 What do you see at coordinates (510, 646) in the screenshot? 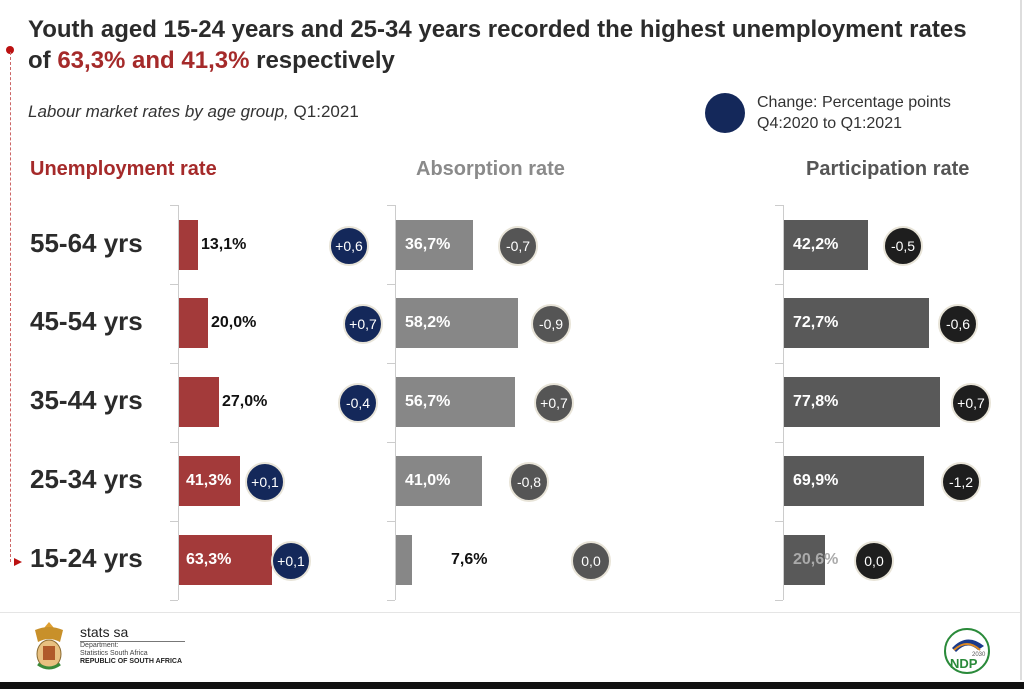
I see `footer` at bounding box center [510, 646].